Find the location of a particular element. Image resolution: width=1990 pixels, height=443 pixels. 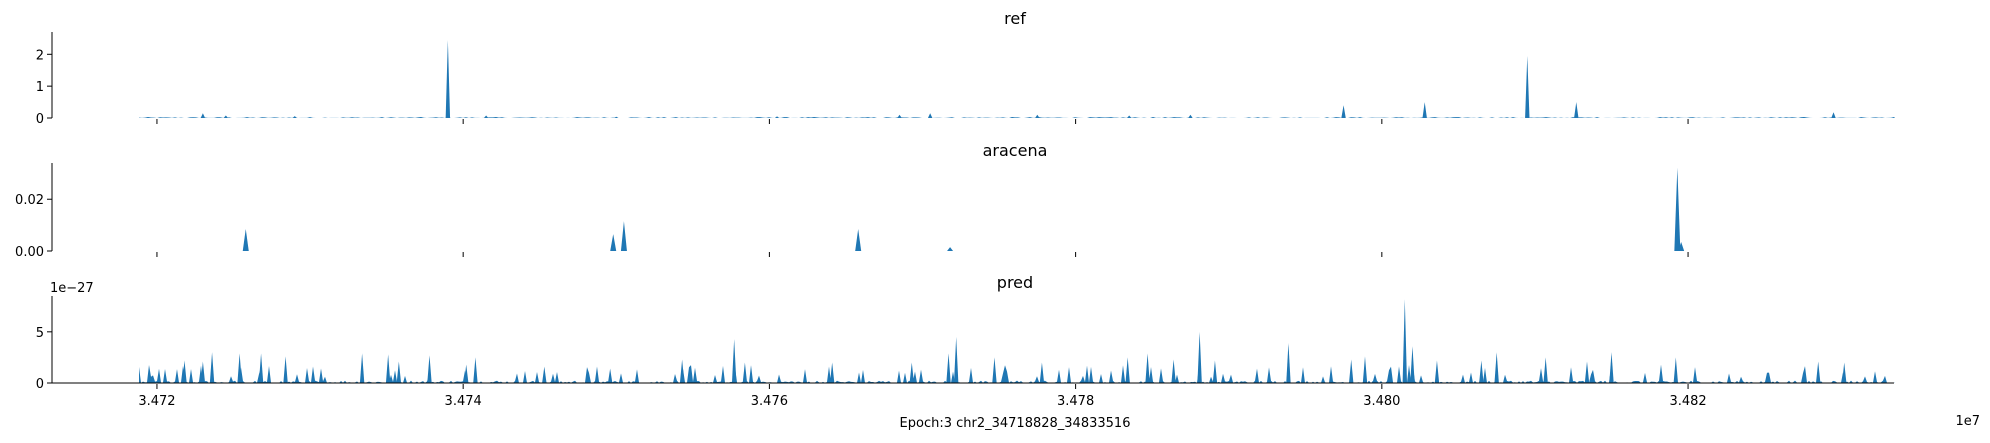

panel-title-aracena: aracena is located at coordinates (1015, 150).